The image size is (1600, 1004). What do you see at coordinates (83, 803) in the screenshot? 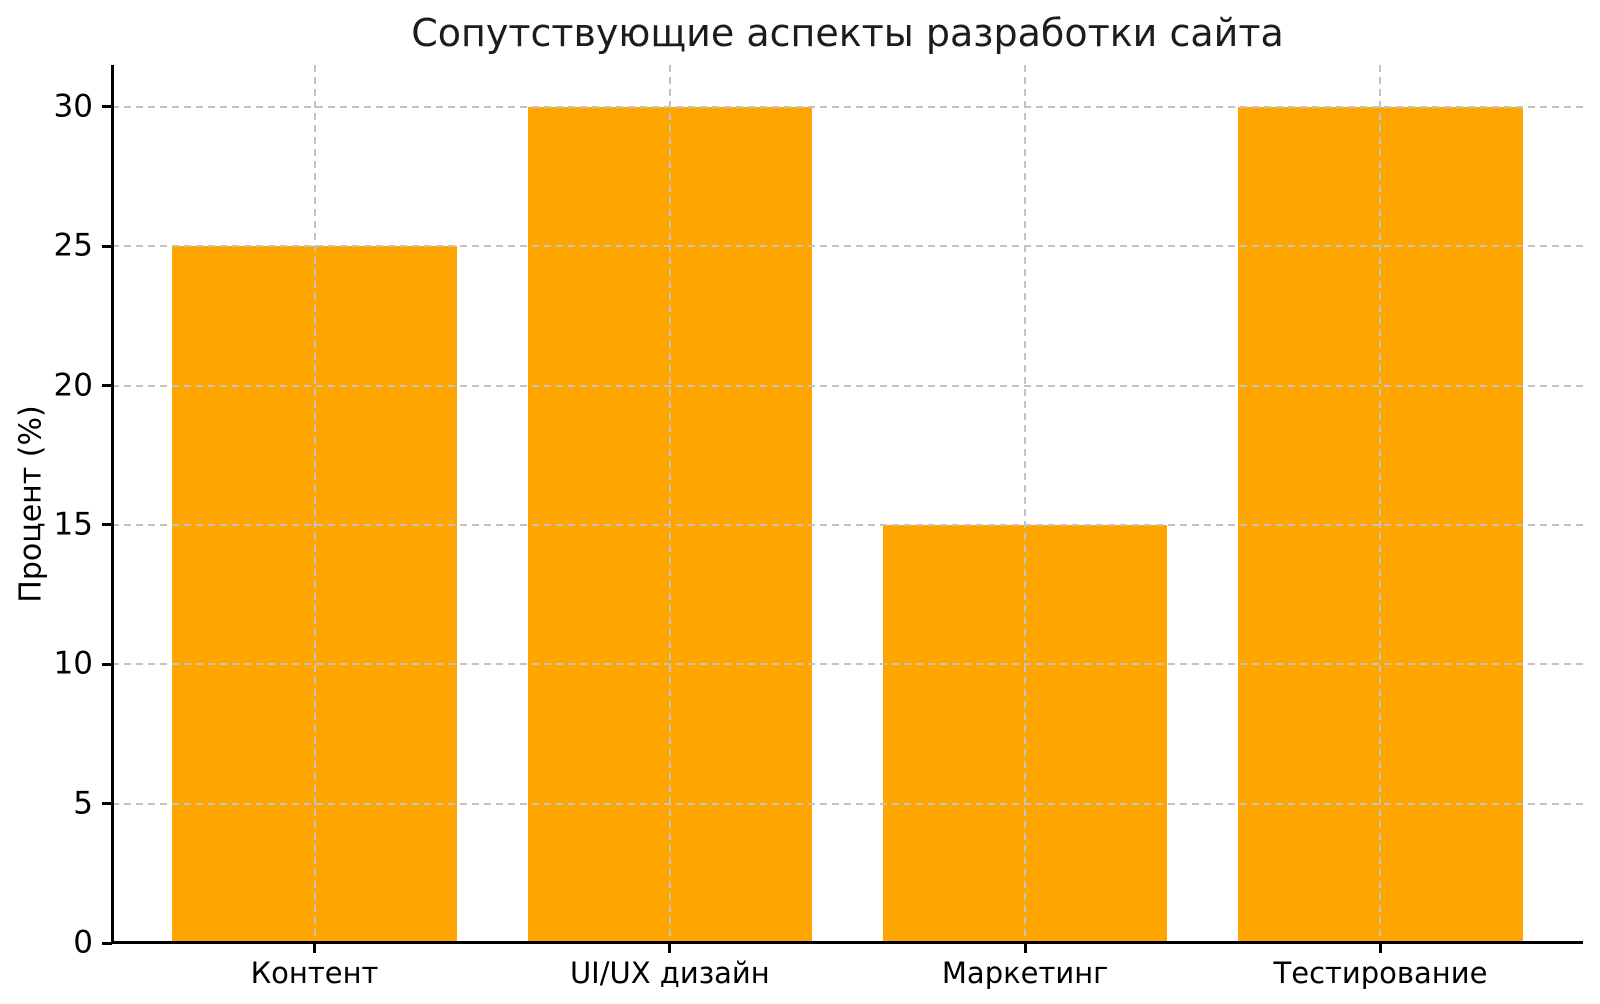
I see `y-tick-label: 5` at bounding box center [83, 803].